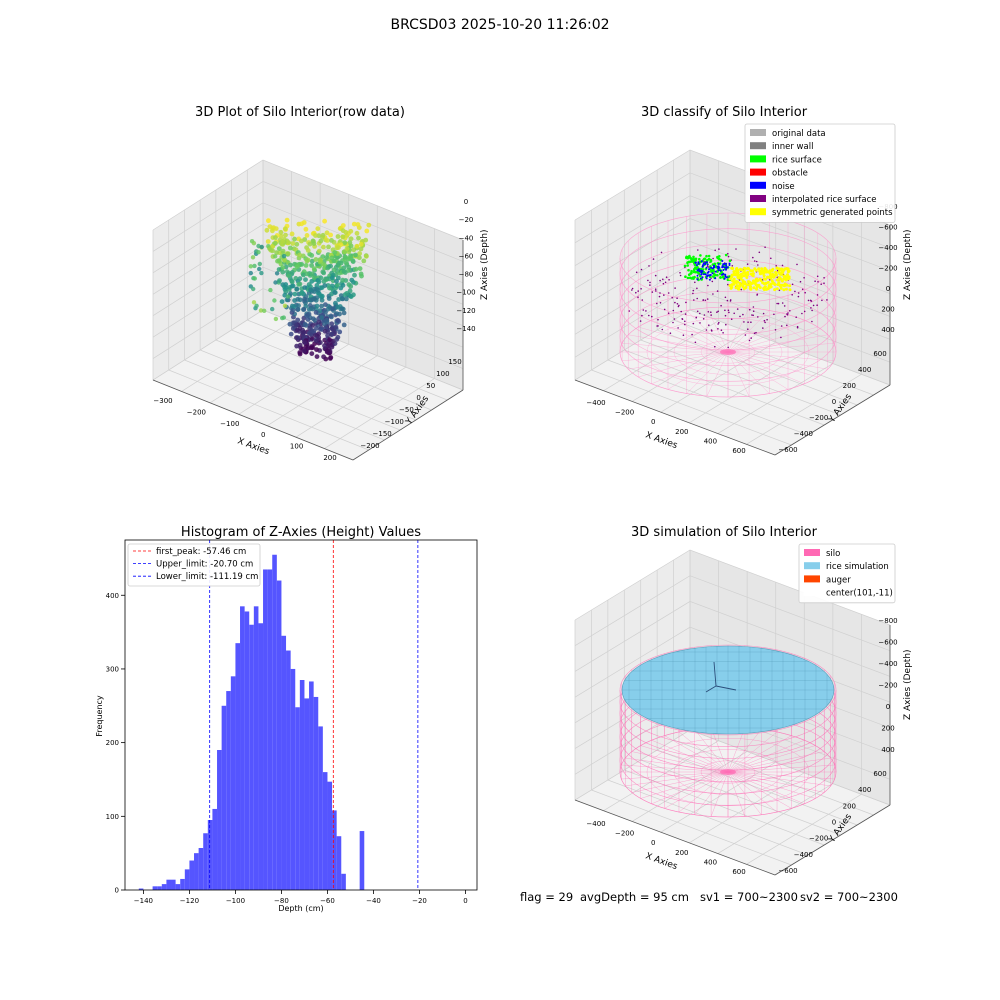  I want to click on panel4-x-label: X Axies, so click(661, 861).